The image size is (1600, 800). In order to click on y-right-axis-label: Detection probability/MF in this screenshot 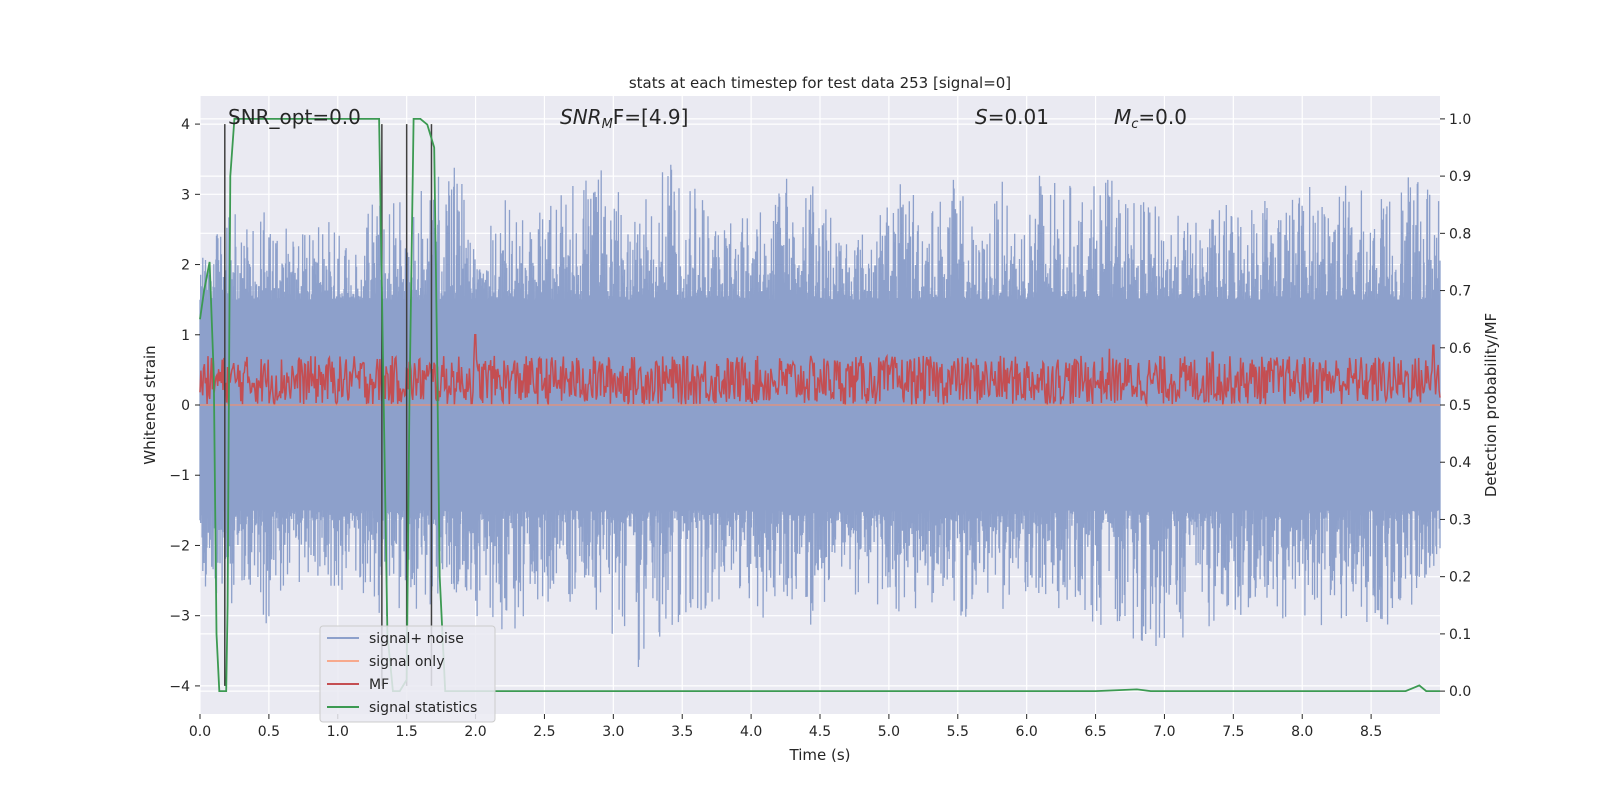, I will do `click(1491, 405)`.